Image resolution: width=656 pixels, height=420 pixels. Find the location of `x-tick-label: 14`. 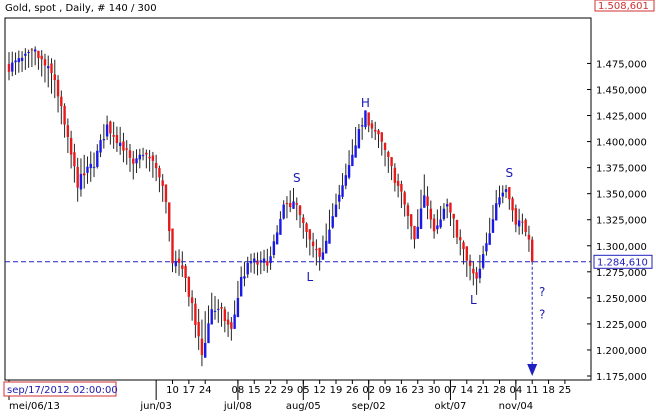

x-tick-label: 14 is located at coordinates (466, 390).